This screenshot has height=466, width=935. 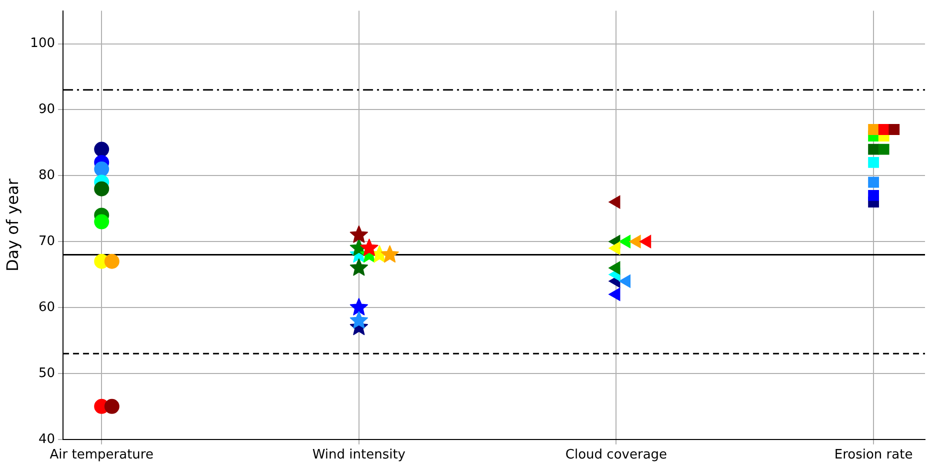 I want to click on x-tick-label: Erosion rate, so click(x=873, y=455).